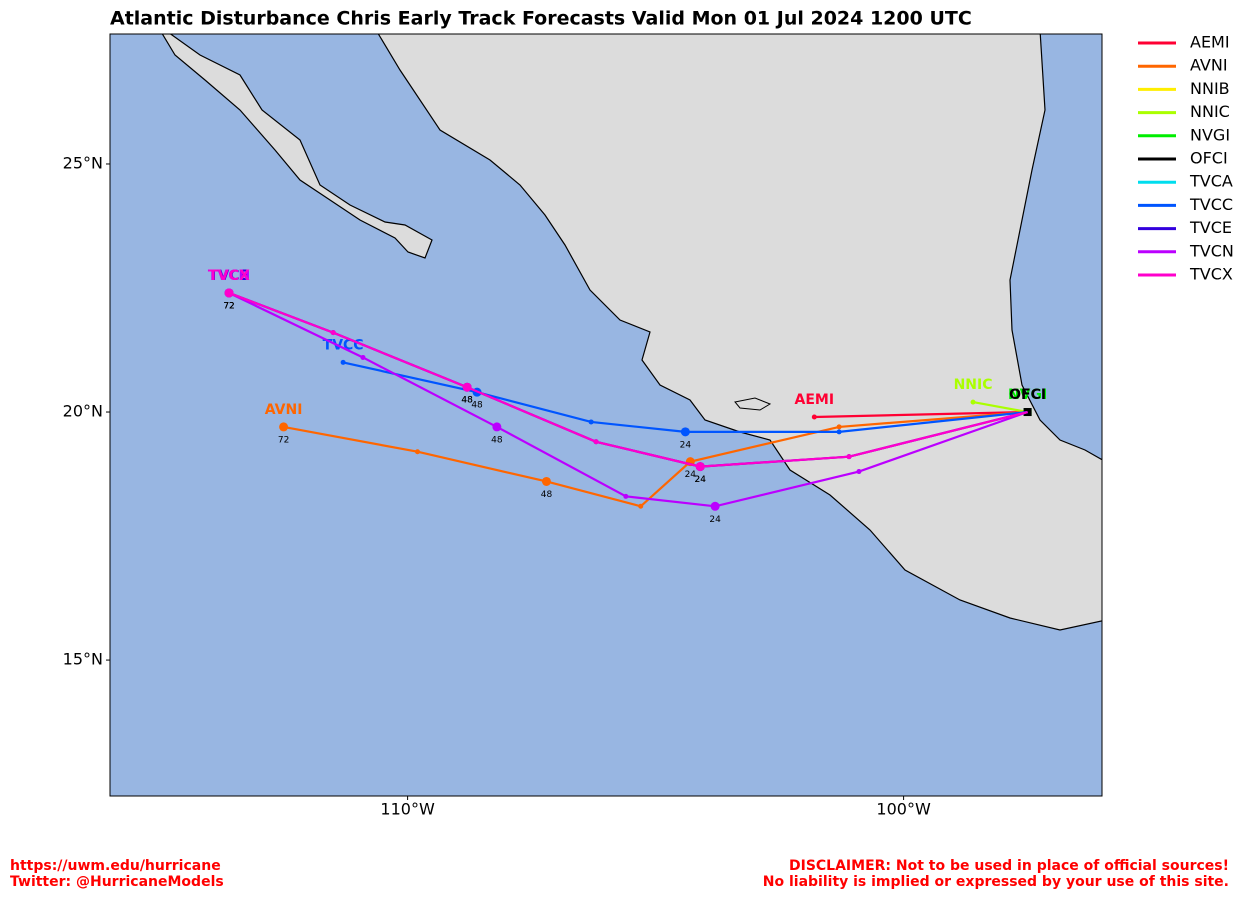 The width and height of the screenshot is (1254, 901). What do you see at coordinates (1210, 111) in the screenshot?
I see `legend-label: NNIC` at bounding box center [1210, 111].